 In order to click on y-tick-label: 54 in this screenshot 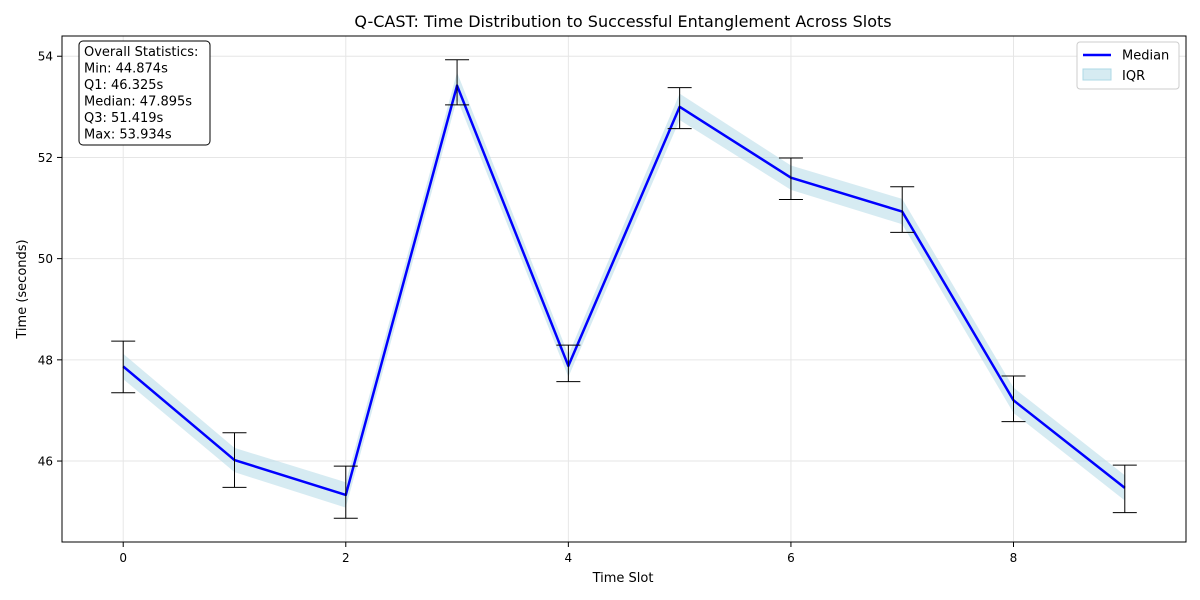, I will do `click(45, 57)`.